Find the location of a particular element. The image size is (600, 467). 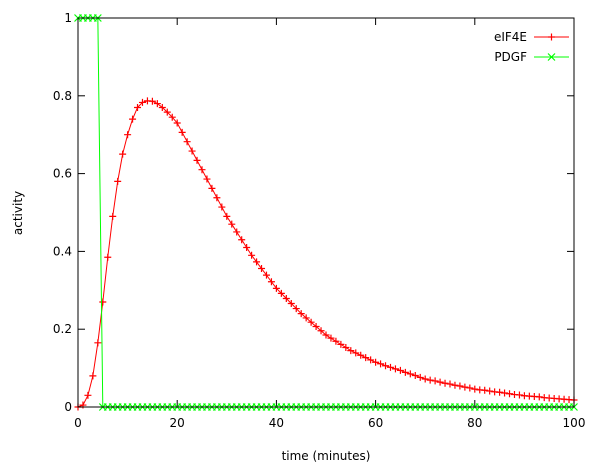

x-tick-label: 40 is located at coordinates (276, 423).